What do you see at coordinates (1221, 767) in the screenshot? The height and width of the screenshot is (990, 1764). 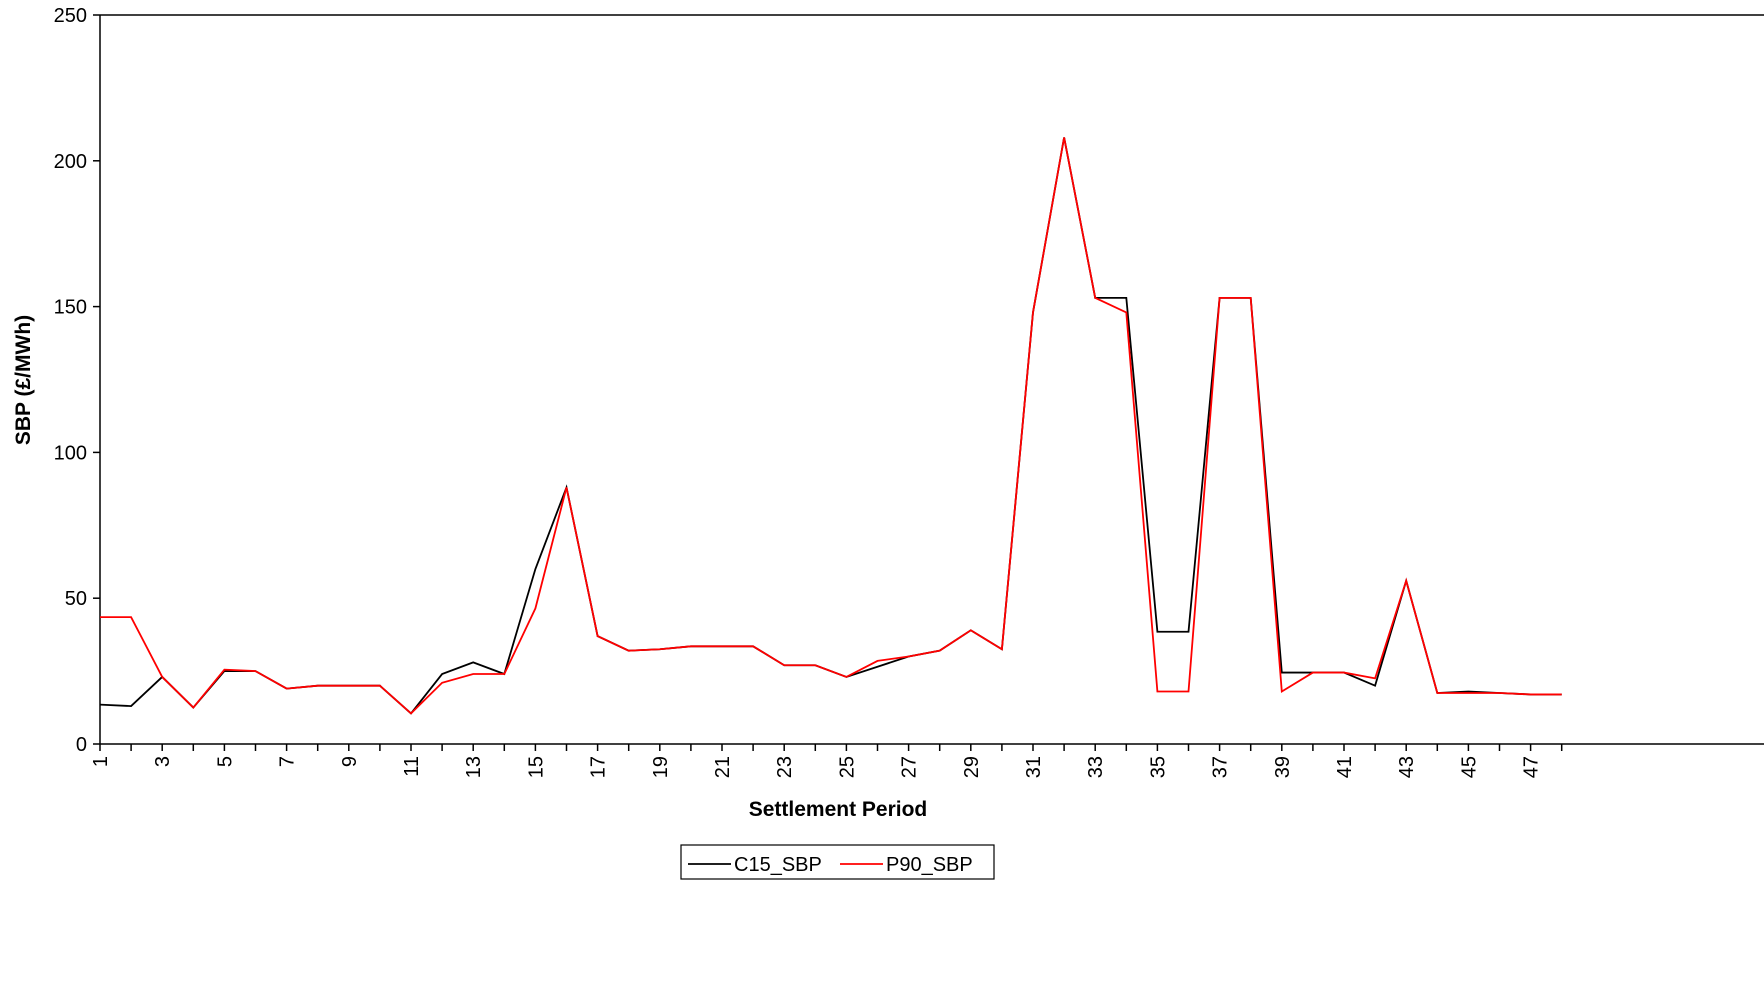 I see `x-tick-label: 37` at bounding box center [1221, 767].